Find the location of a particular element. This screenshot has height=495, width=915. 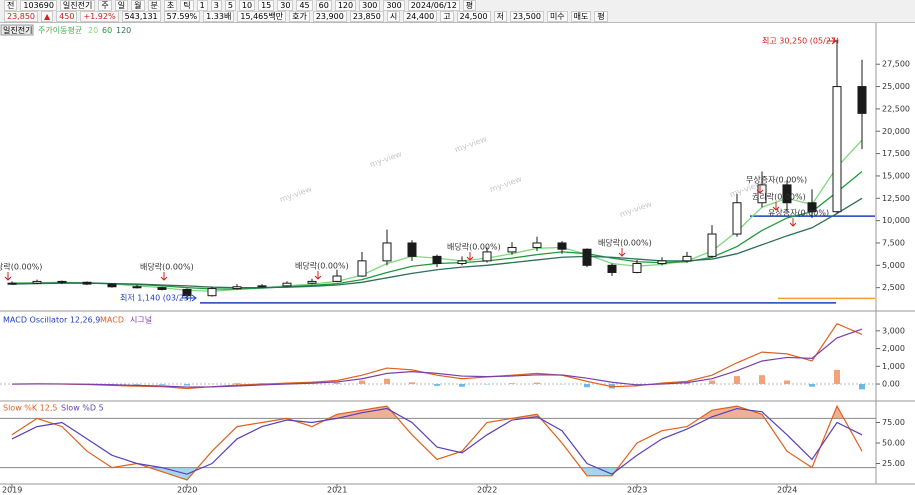

toolbar-item: 1 is located at coordinates (202, 5).